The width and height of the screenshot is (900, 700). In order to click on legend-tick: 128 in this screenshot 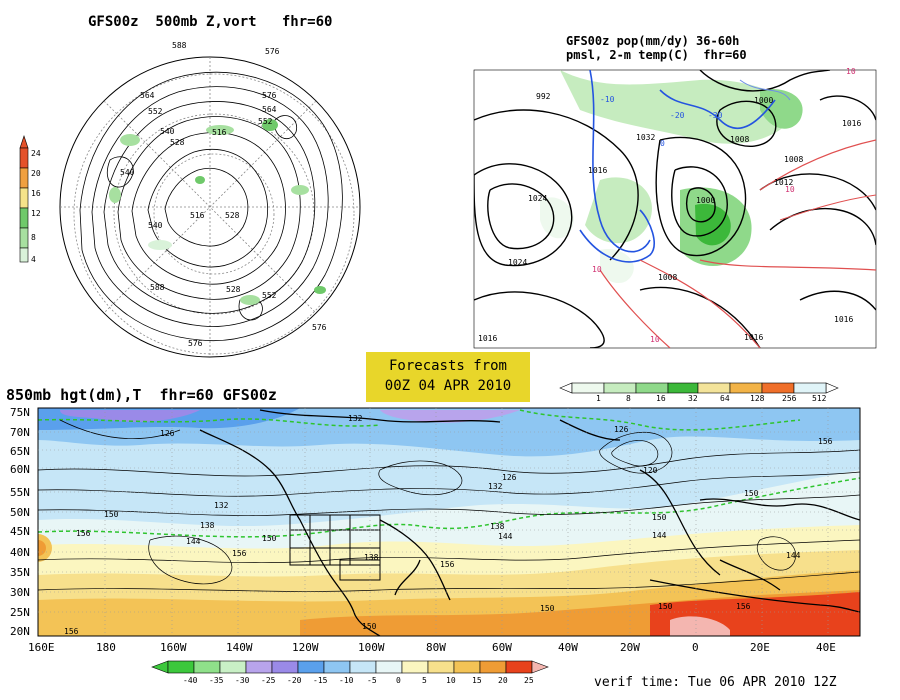, I will do `click(757, 398)`.